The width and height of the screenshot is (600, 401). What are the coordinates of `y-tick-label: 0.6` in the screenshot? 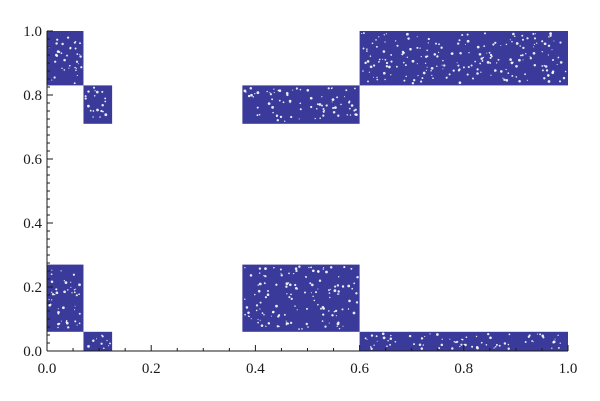 It's located at (32, 160).